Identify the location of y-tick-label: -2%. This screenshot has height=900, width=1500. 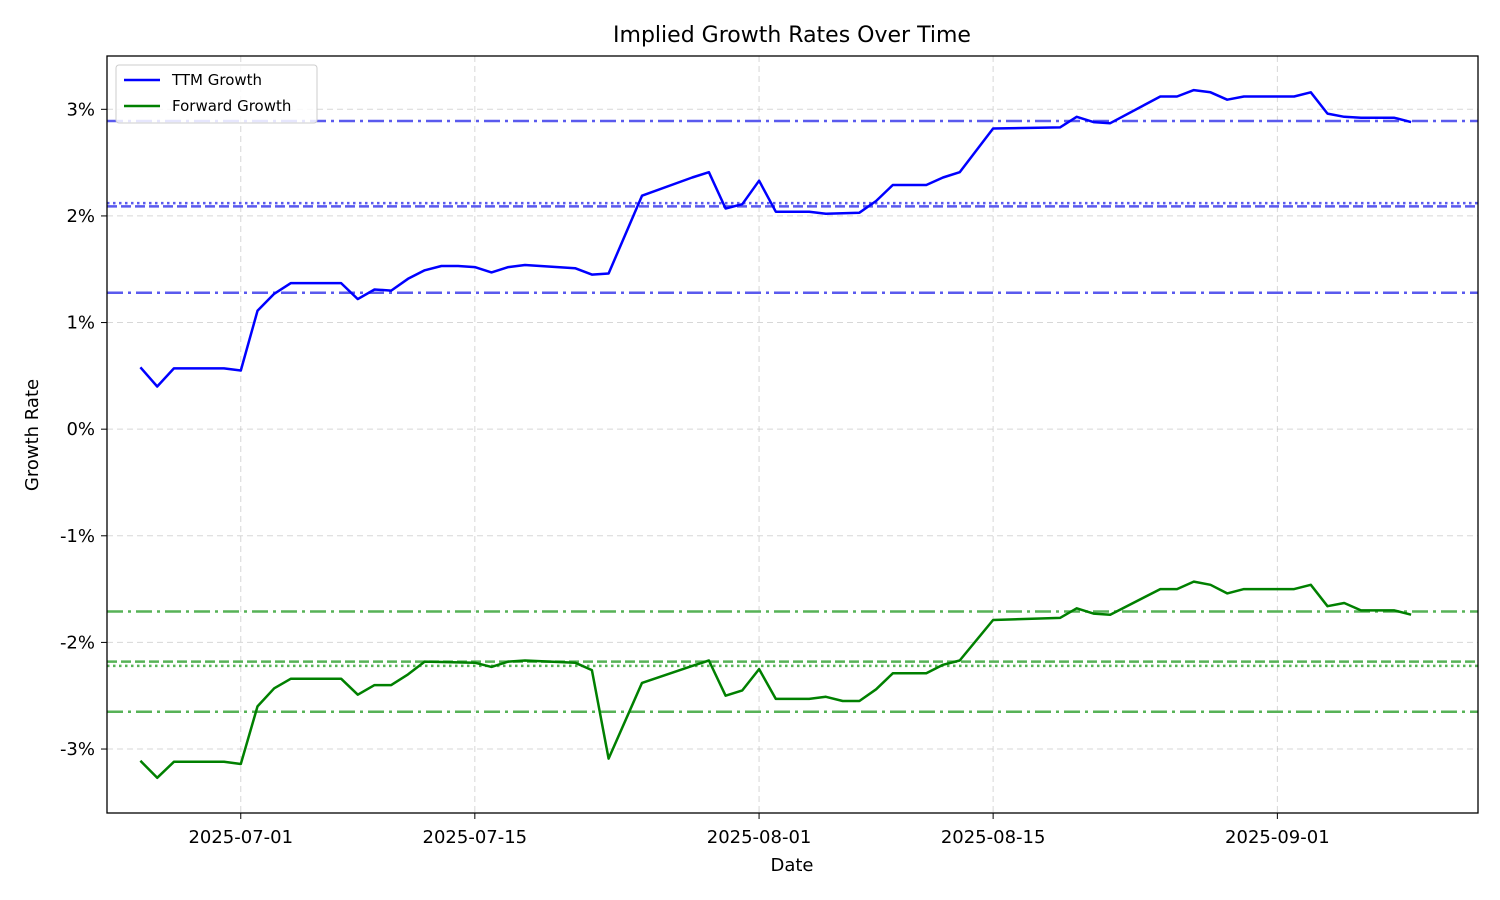
(77, 642).